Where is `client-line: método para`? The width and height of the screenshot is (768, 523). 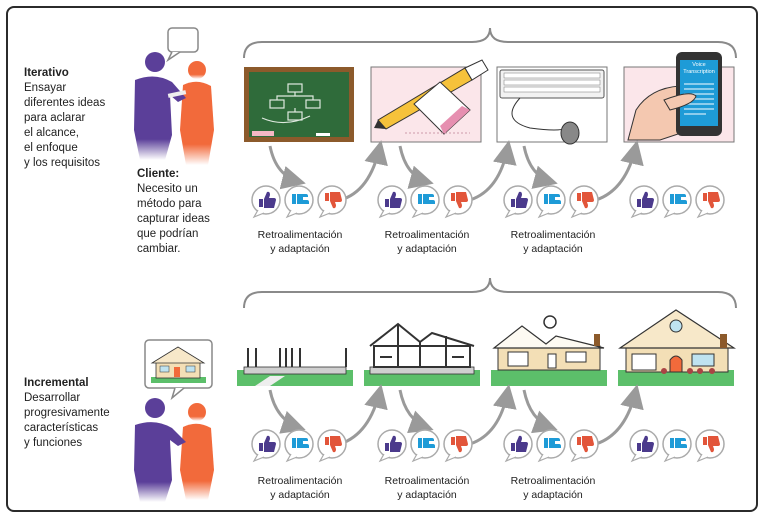 client-line: método para is located at coordinates (169, 204).